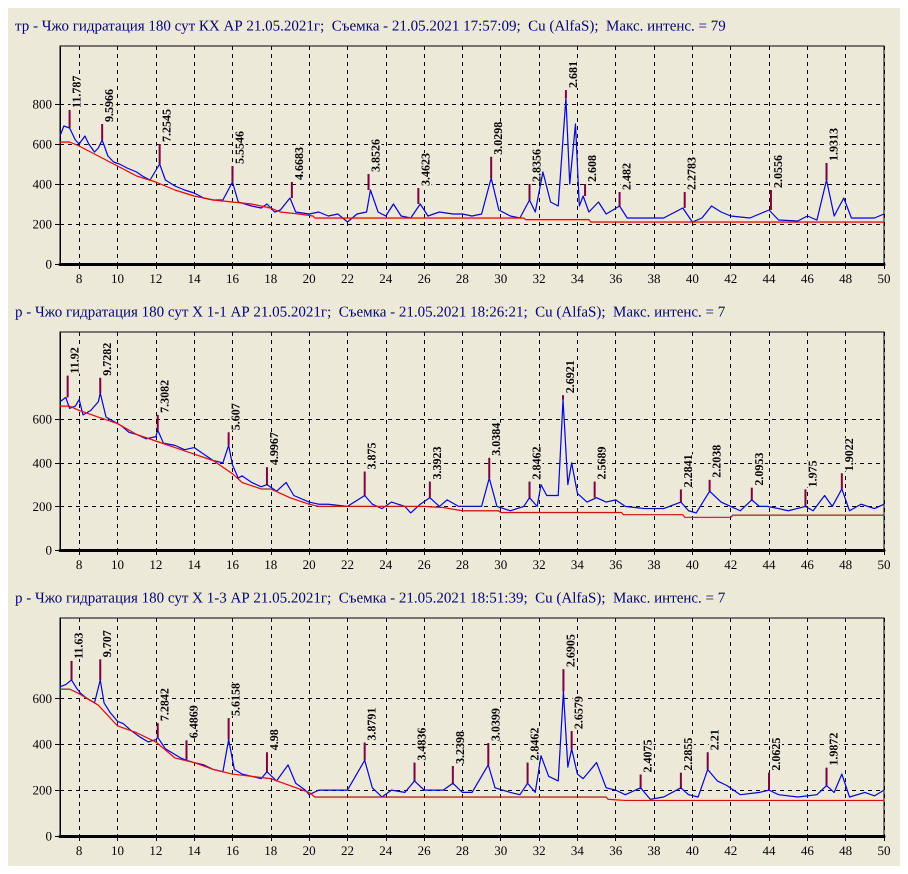  What do you see at coordinates (273, 739) in the screenshot?
I see `annotation: 4.98` at bounding box center [273, 739].